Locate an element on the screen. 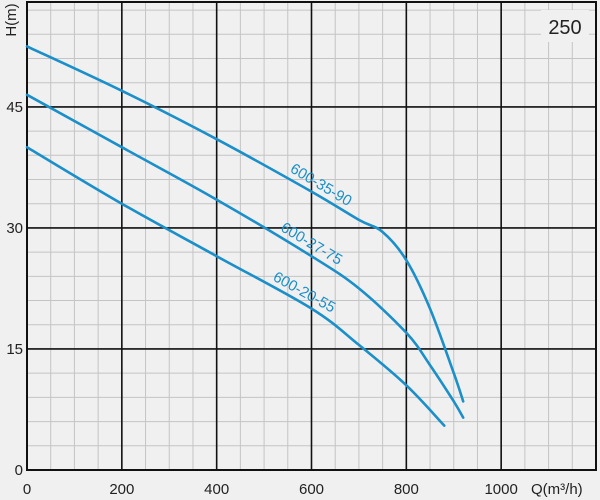 This screenshot has width=600, height=500. y-tick-label: 45 is located at coordinates (14, 107).